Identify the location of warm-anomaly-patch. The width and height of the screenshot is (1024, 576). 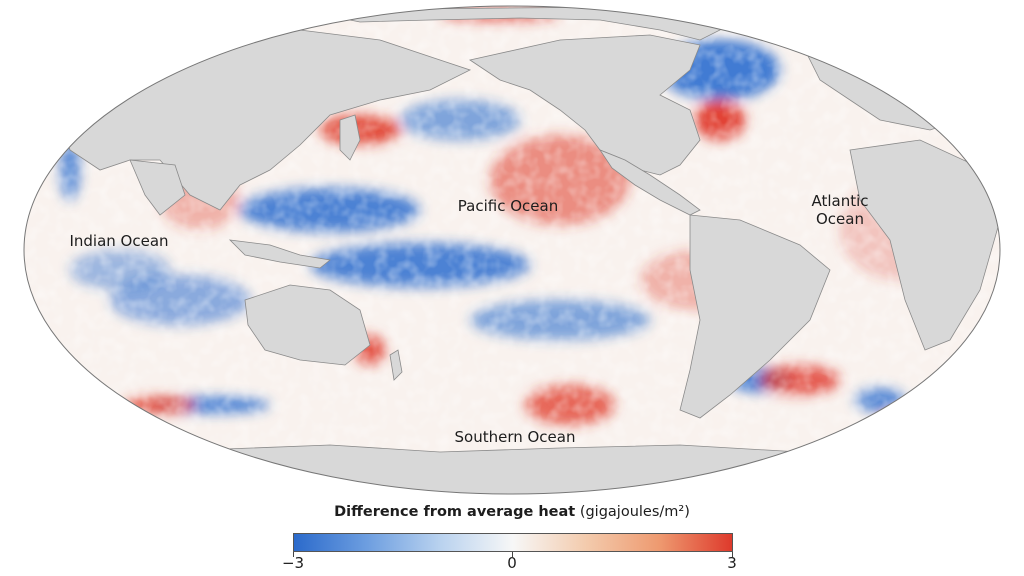
(920, 420).